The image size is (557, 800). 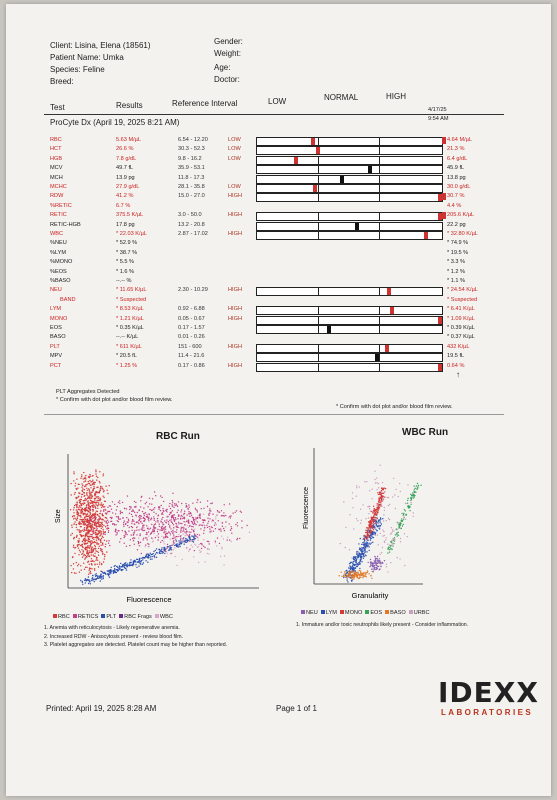 What do you see at coordinates (278, 150) in the screenshot?
I see `table-row: HCT 26.6 % 30.3 - 52.3 LOW 21.3 %` at bounding box center [278, 150].